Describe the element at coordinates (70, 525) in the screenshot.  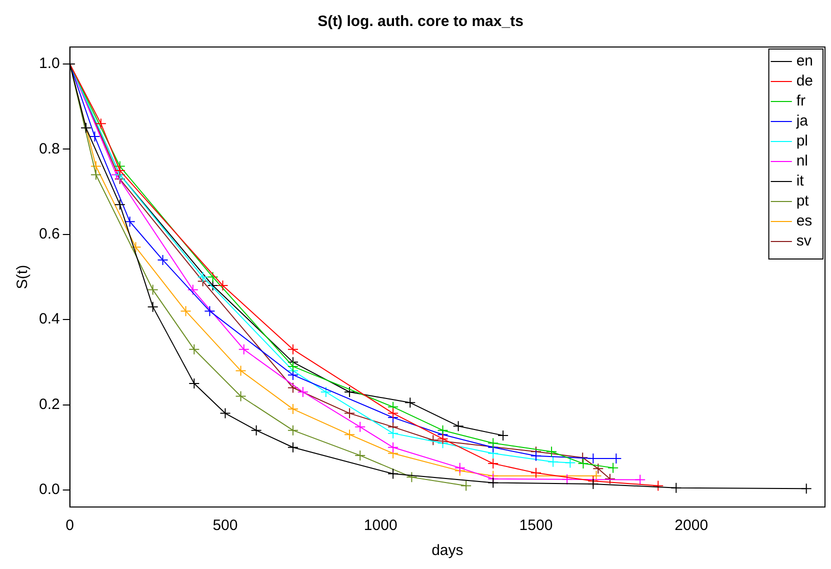
I see `x-tick-label: 0` at that location.